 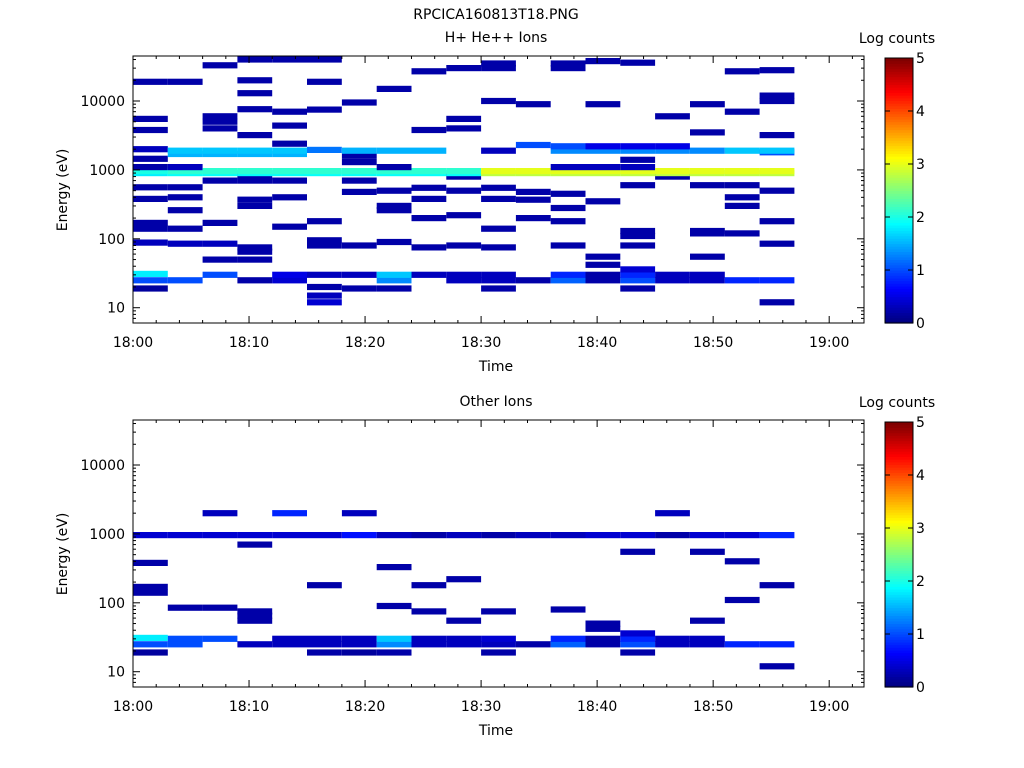 What do you see at coordinates (365, 343) in the screenshot?
I see `x-tick-label: 18:20` at bounding box center [365, 343].